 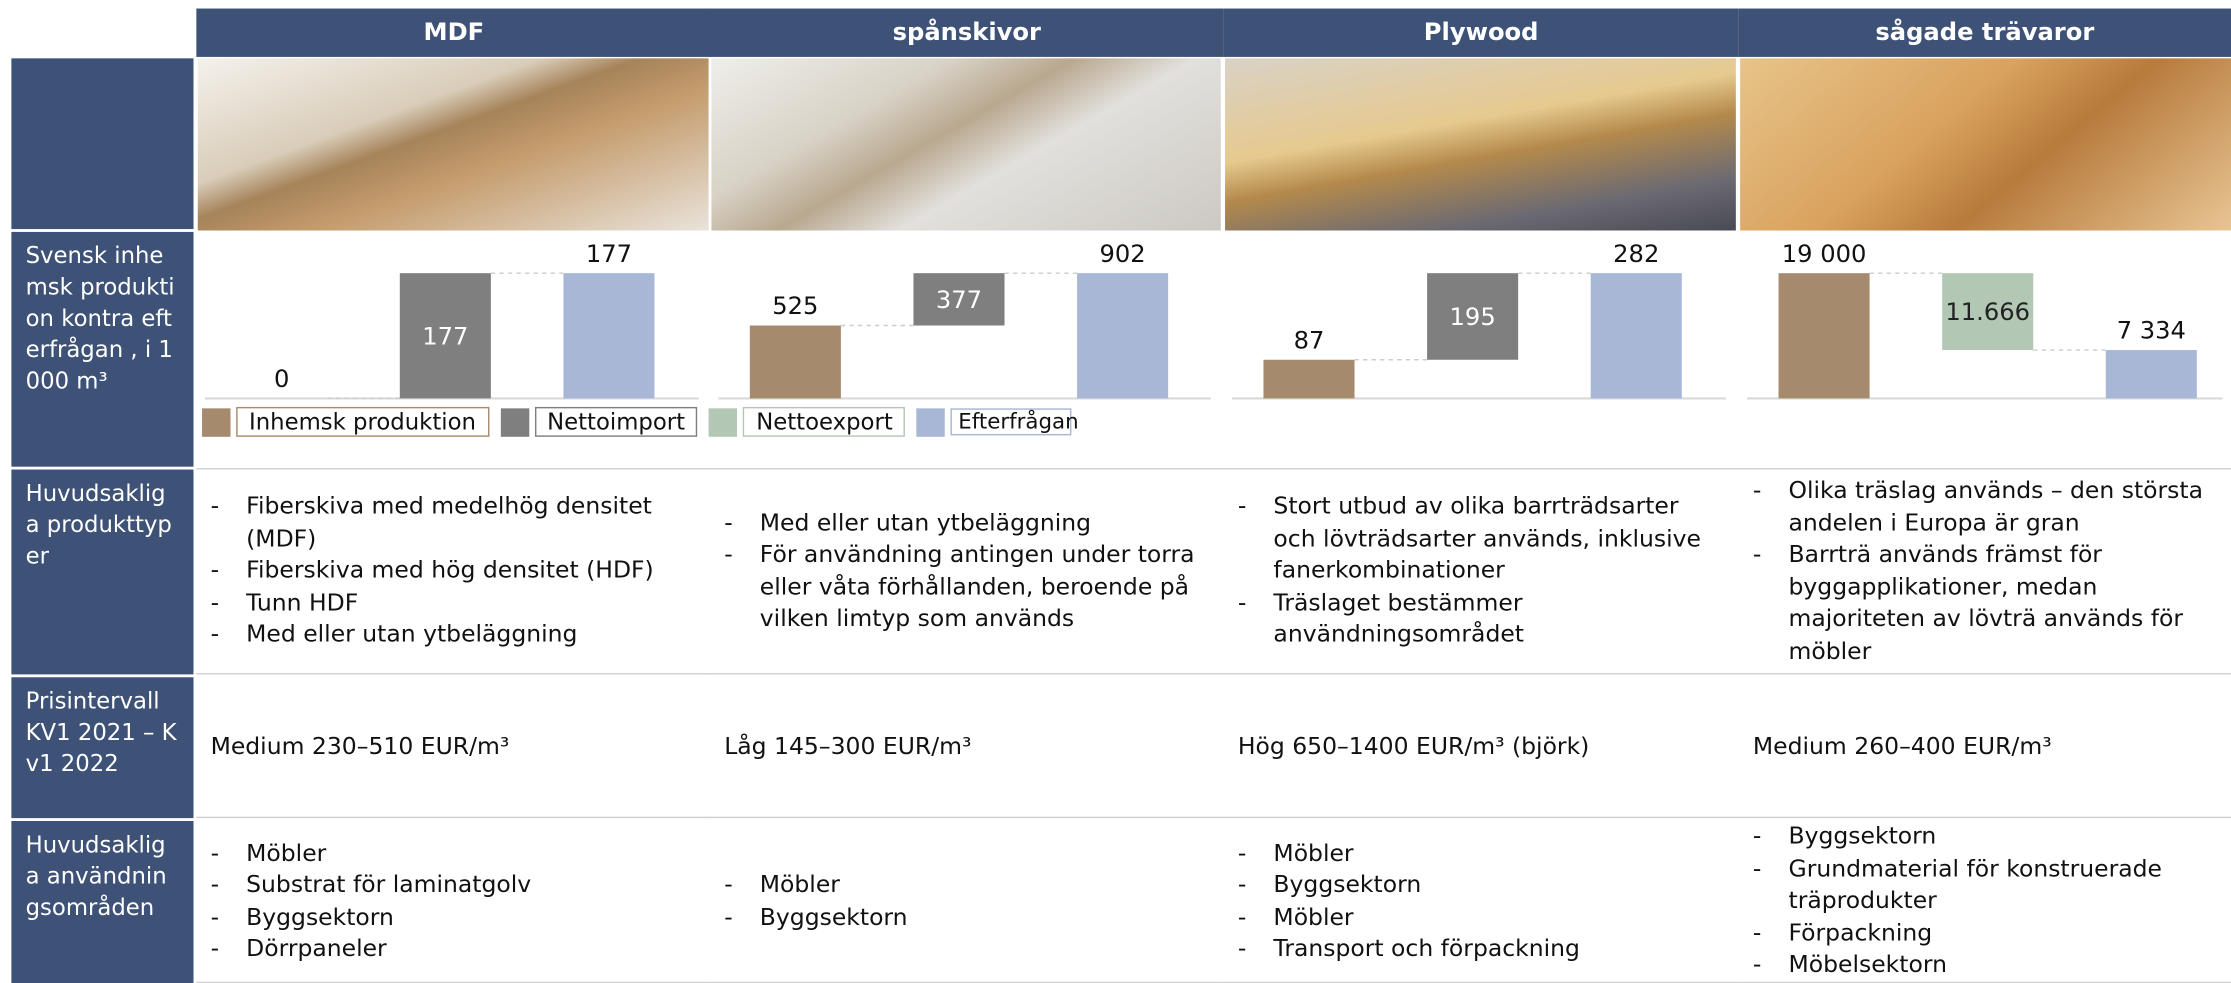 I want to click on bullet-item: Fiberskiva med hög densitet (HDF), so click(x=454, y=571).